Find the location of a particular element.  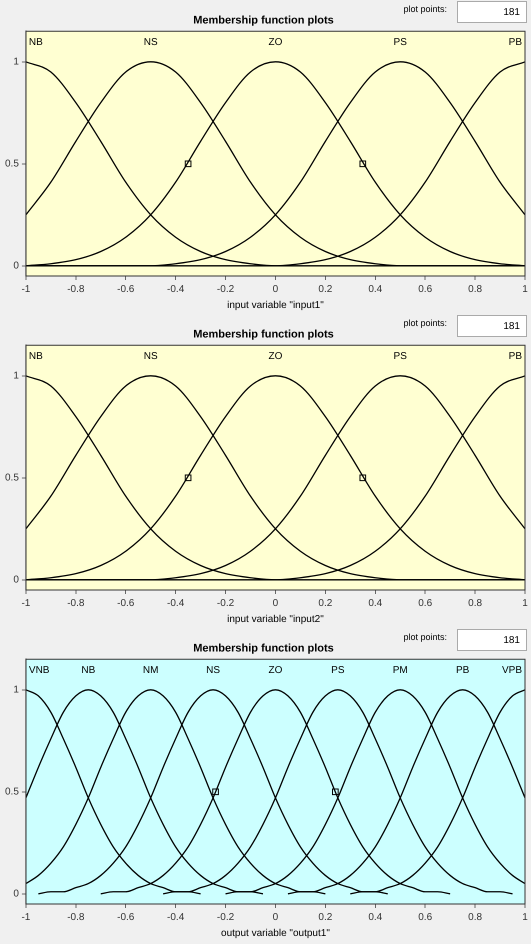

series-label: VPB is located at coordinates (512, 670).